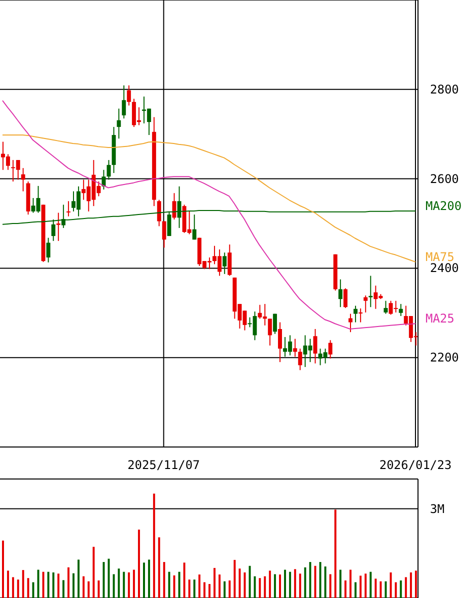  I want to click on y-tick-label: 3M, so click(437, 509).